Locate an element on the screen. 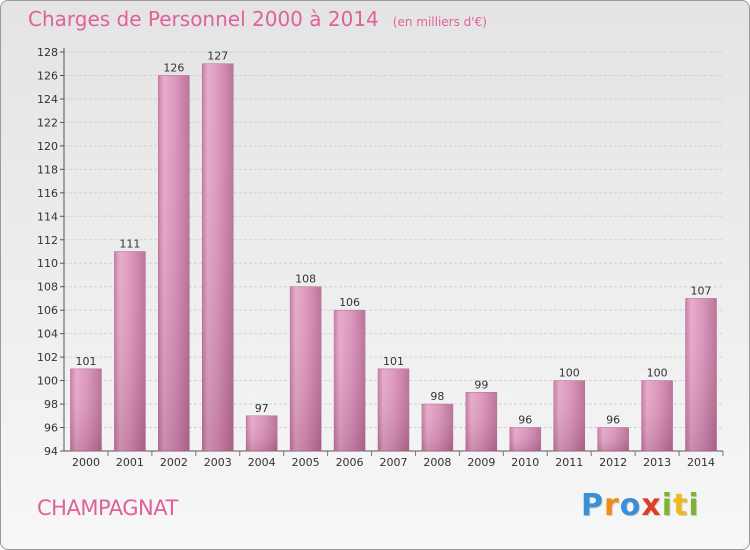 Image resolution: width=750 pixels, height=550 pixels. bar-shade-2006 is located at coordinates (350, 380).